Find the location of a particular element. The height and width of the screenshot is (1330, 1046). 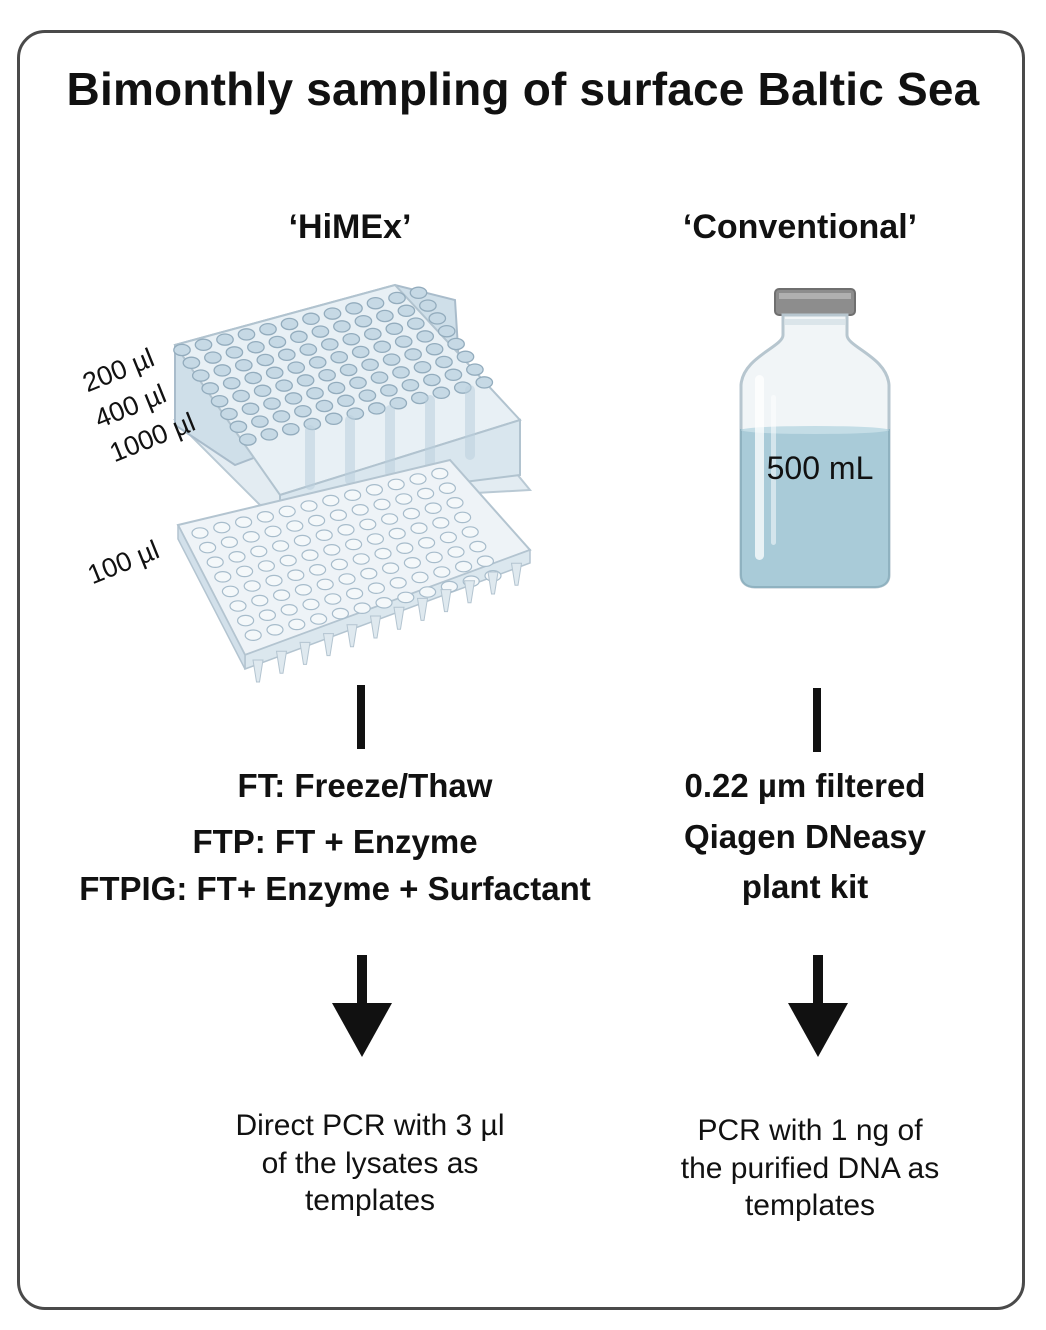

bottle-volume-label: 500 mL is located at coordinates (820, 468).